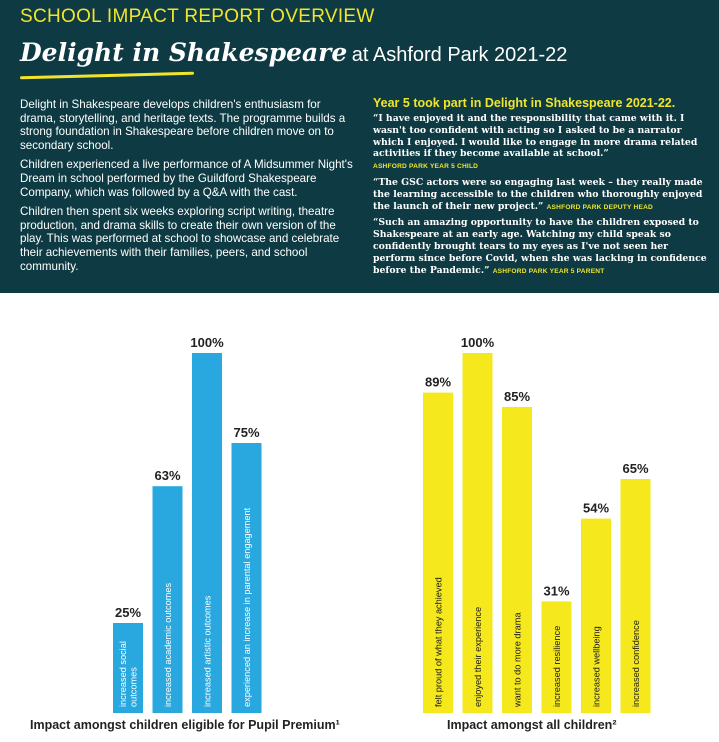 Image resolution: width=719 pixels, height=742 pixels. I want to click on bar-category-label: increased artistic outcomes, so click(207, 651).